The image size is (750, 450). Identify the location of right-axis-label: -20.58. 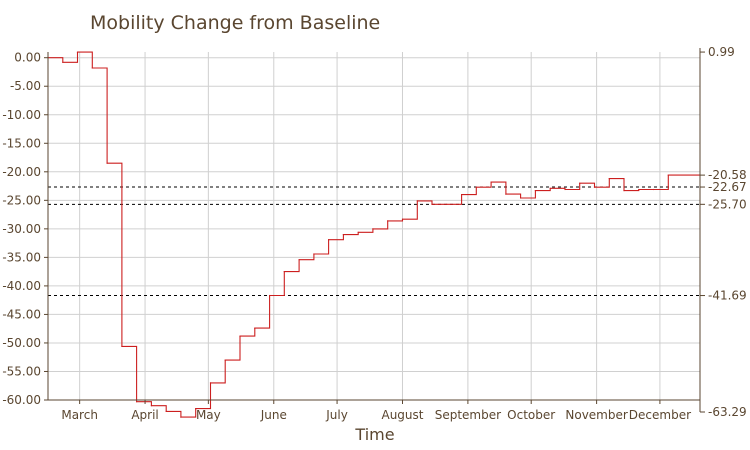
(727, 175).